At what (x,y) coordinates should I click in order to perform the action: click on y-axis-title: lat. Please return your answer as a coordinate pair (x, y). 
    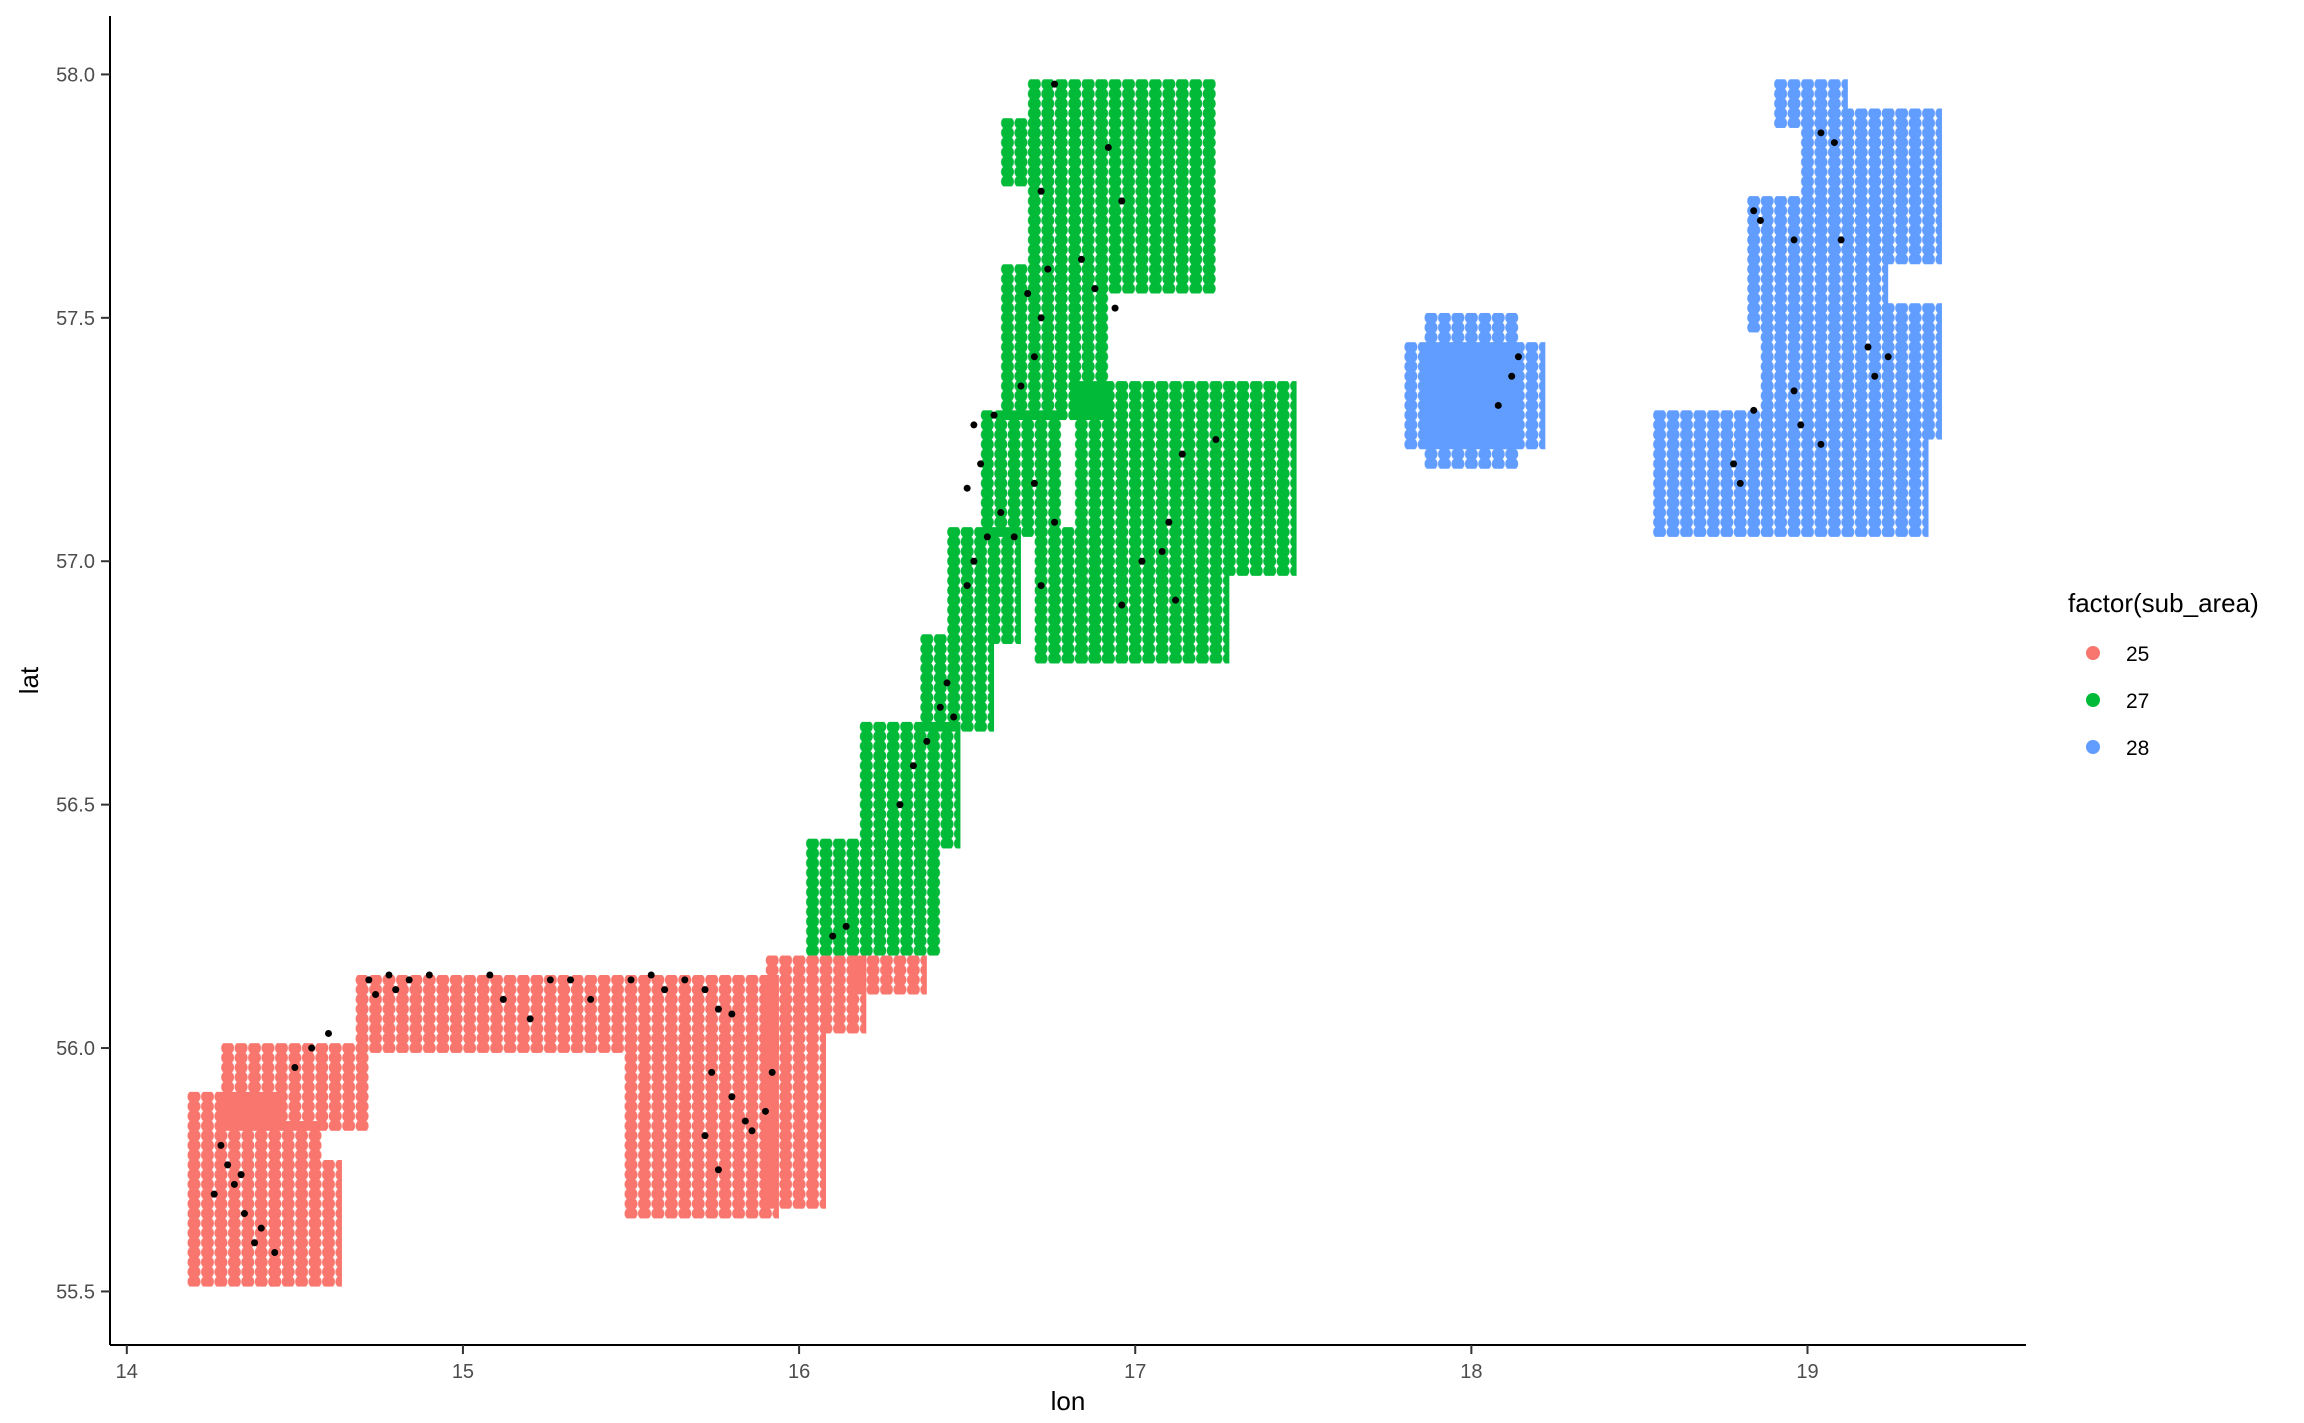
    Looking at the image, I should click on (29, 680).